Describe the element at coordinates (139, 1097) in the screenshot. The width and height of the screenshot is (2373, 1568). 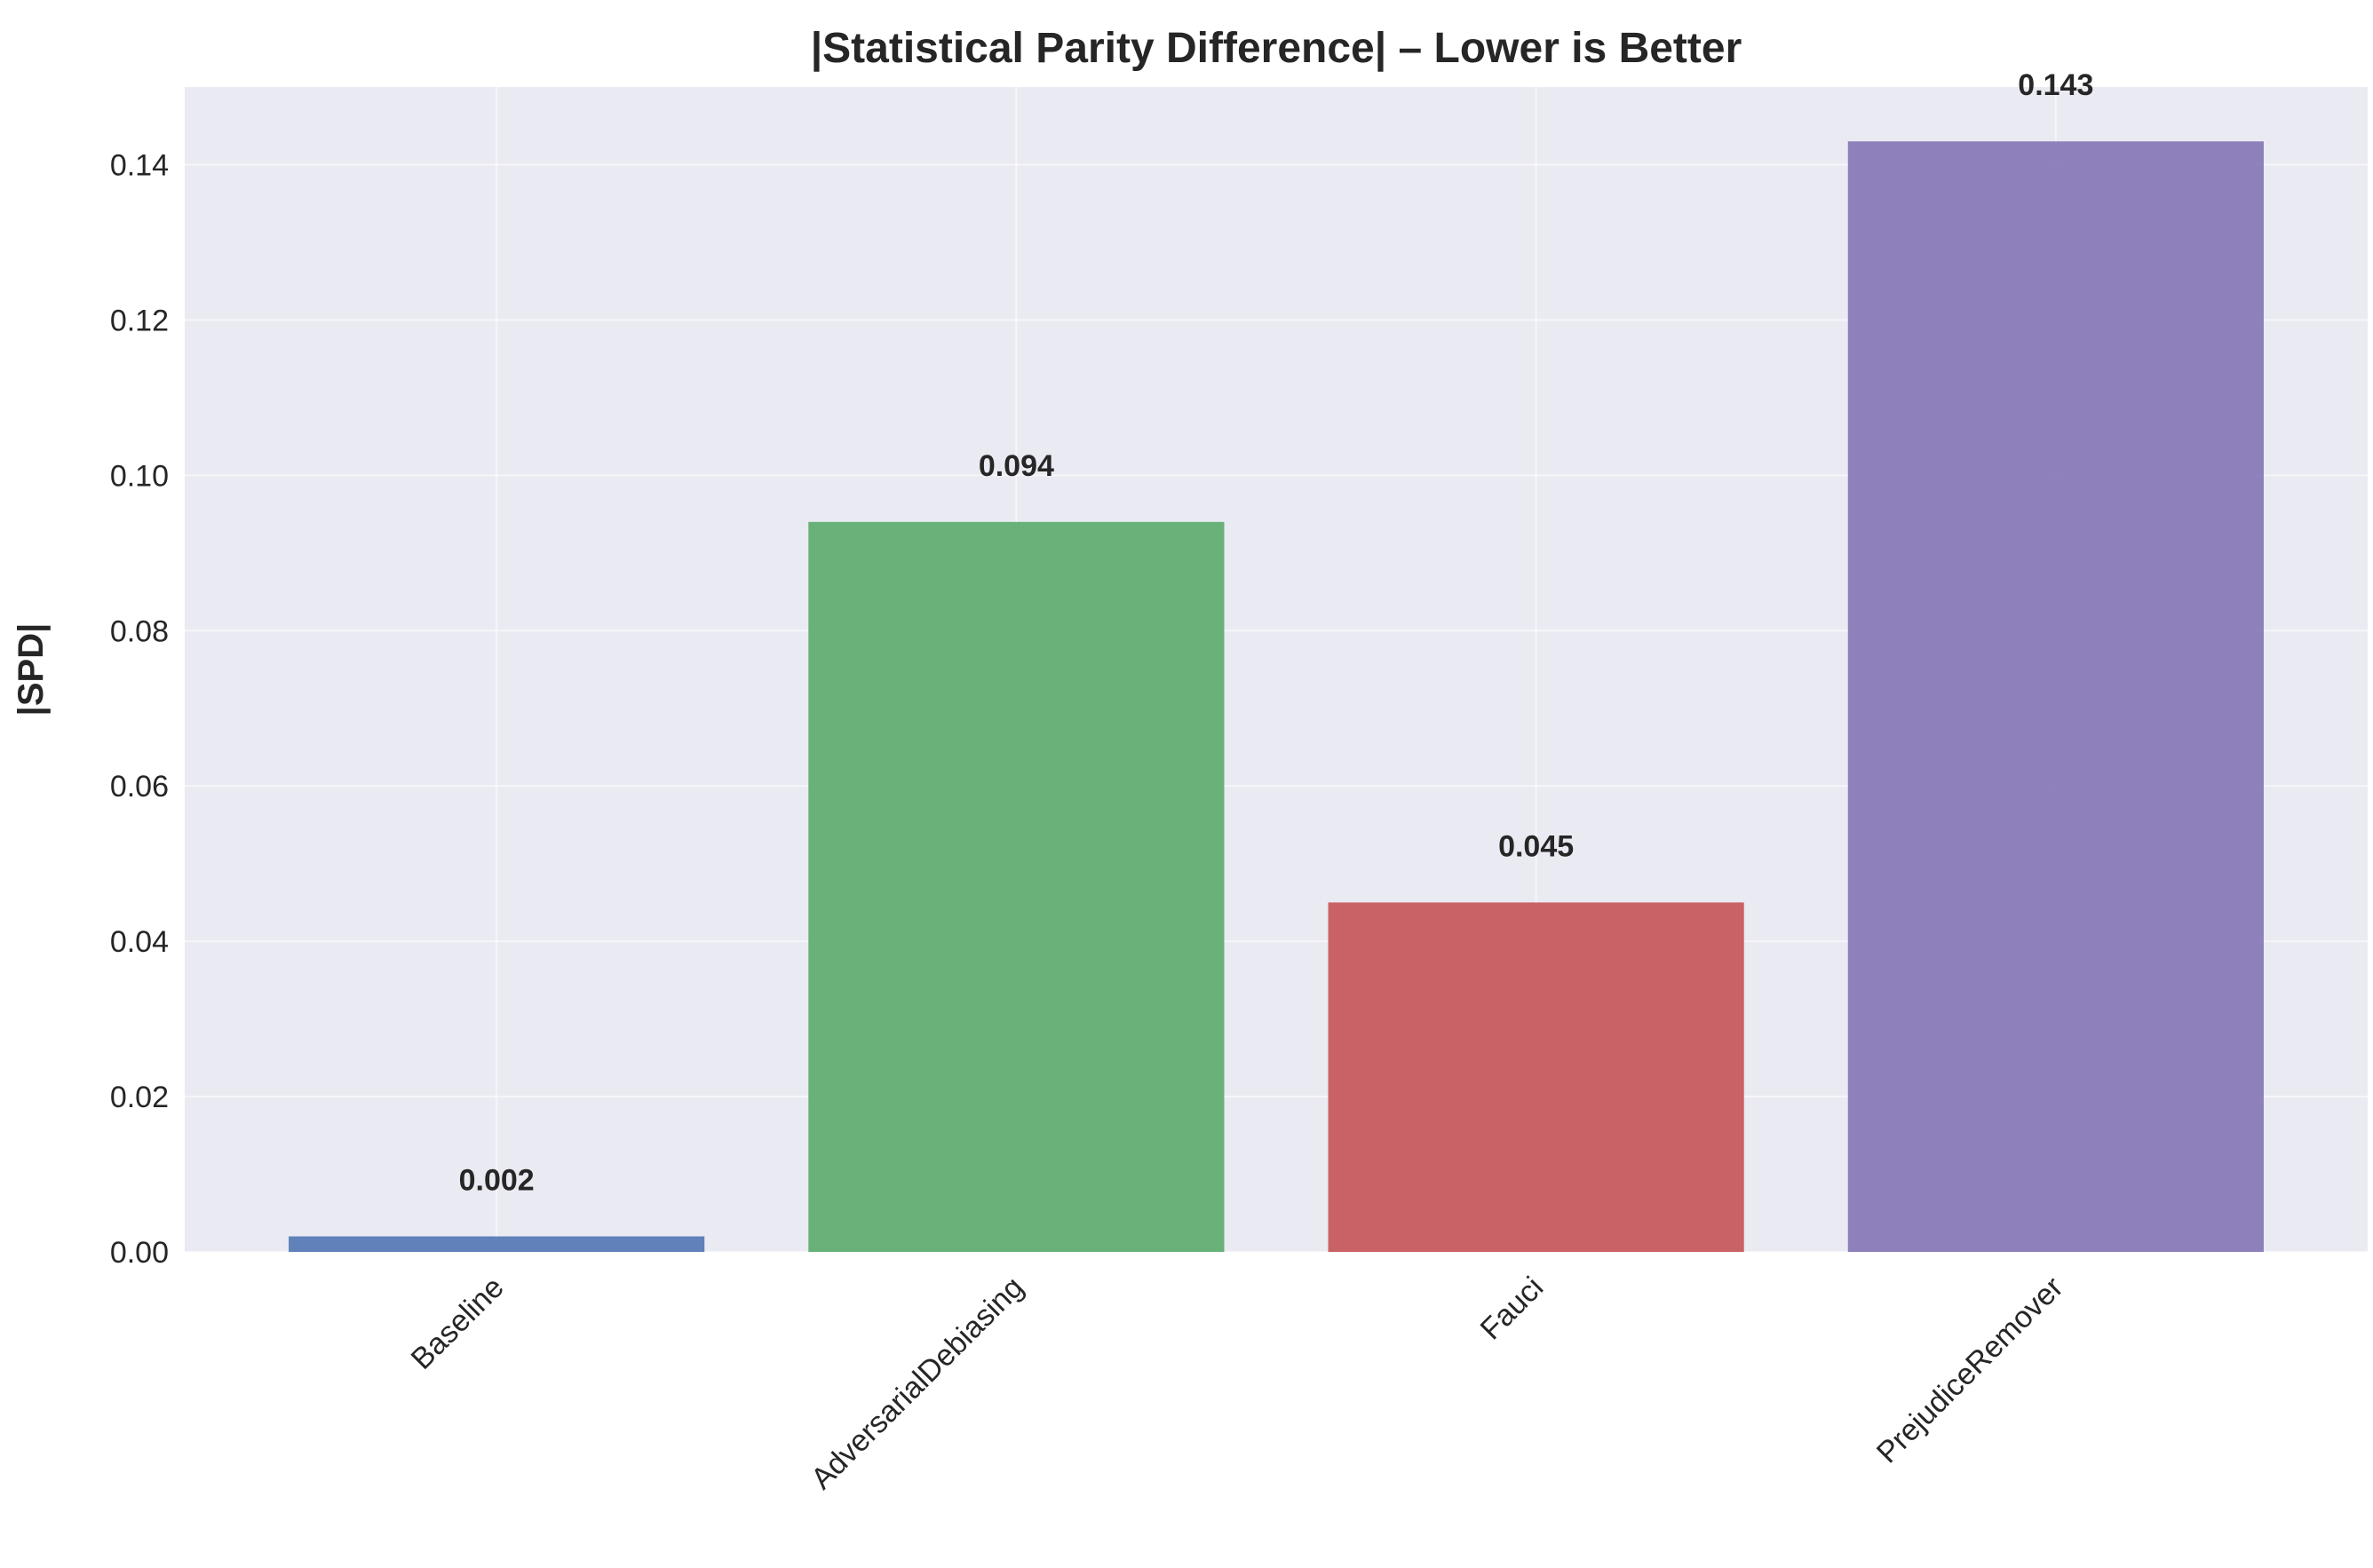
I see `y-tick-label: 0.02` at that location.